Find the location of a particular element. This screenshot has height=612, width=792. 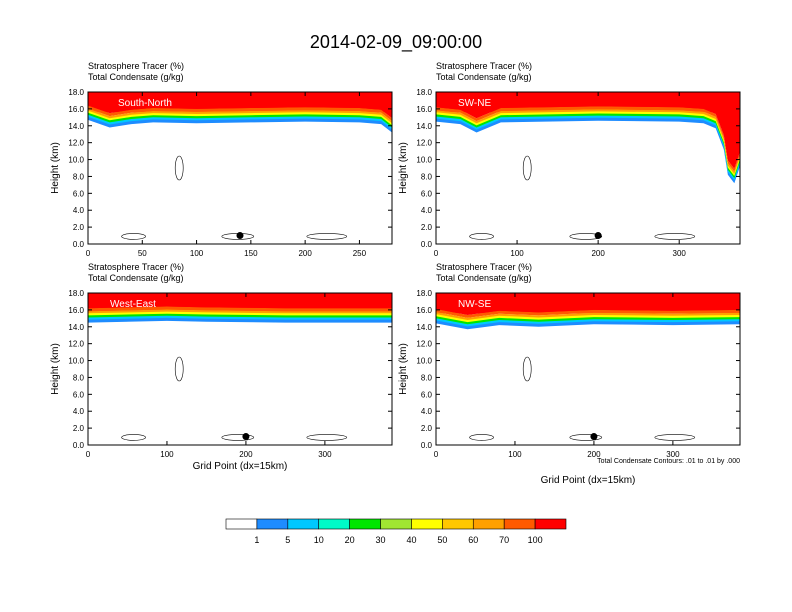

colorbar-label: 20 is located at coordinates (350, 540).